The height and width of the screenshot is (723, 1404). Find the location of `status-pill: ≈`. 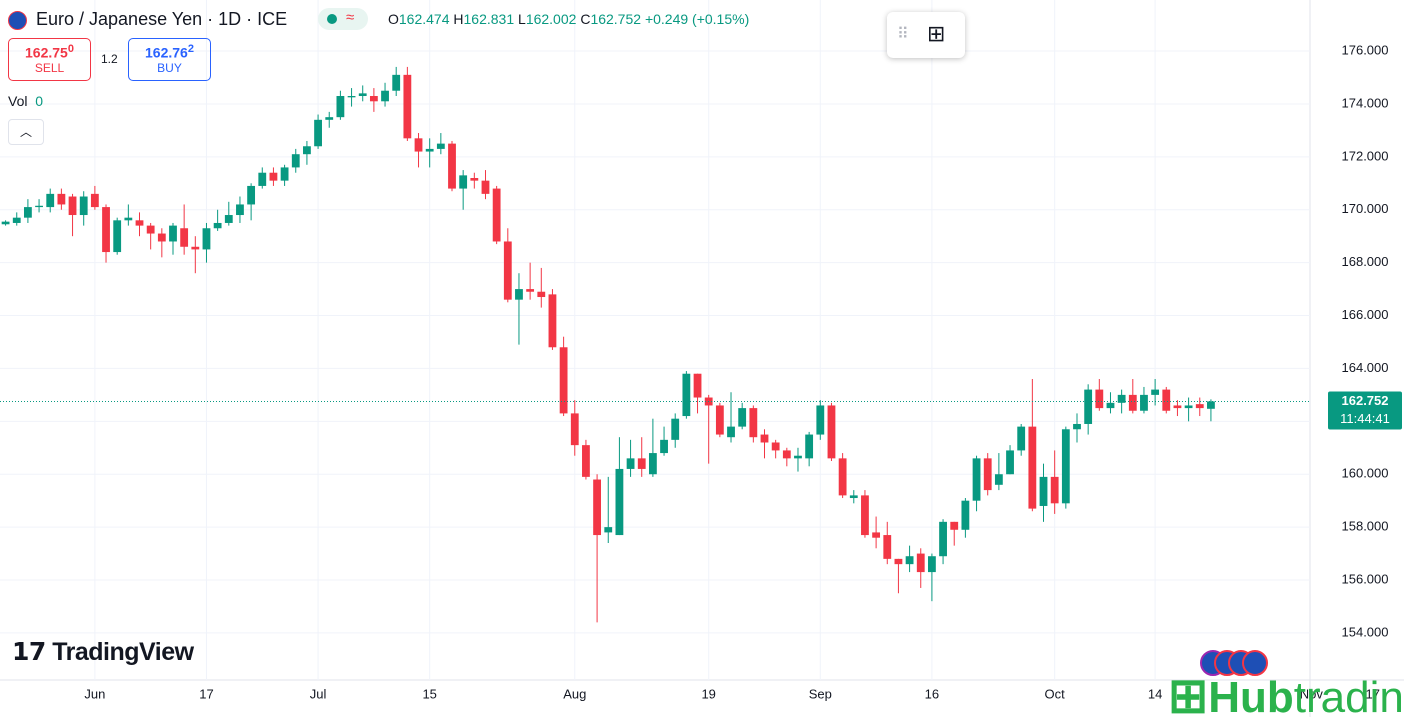

status-pill: ≈ is located at coordinates (343, 19).